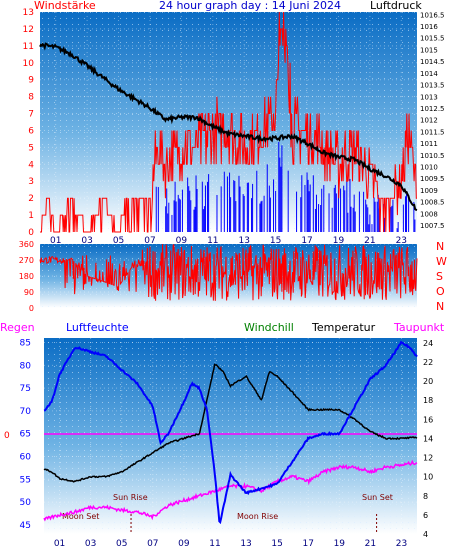 This screenshot has height=554, width=462. I want to click on humidity-tick-label: 50, so click(26, 503).